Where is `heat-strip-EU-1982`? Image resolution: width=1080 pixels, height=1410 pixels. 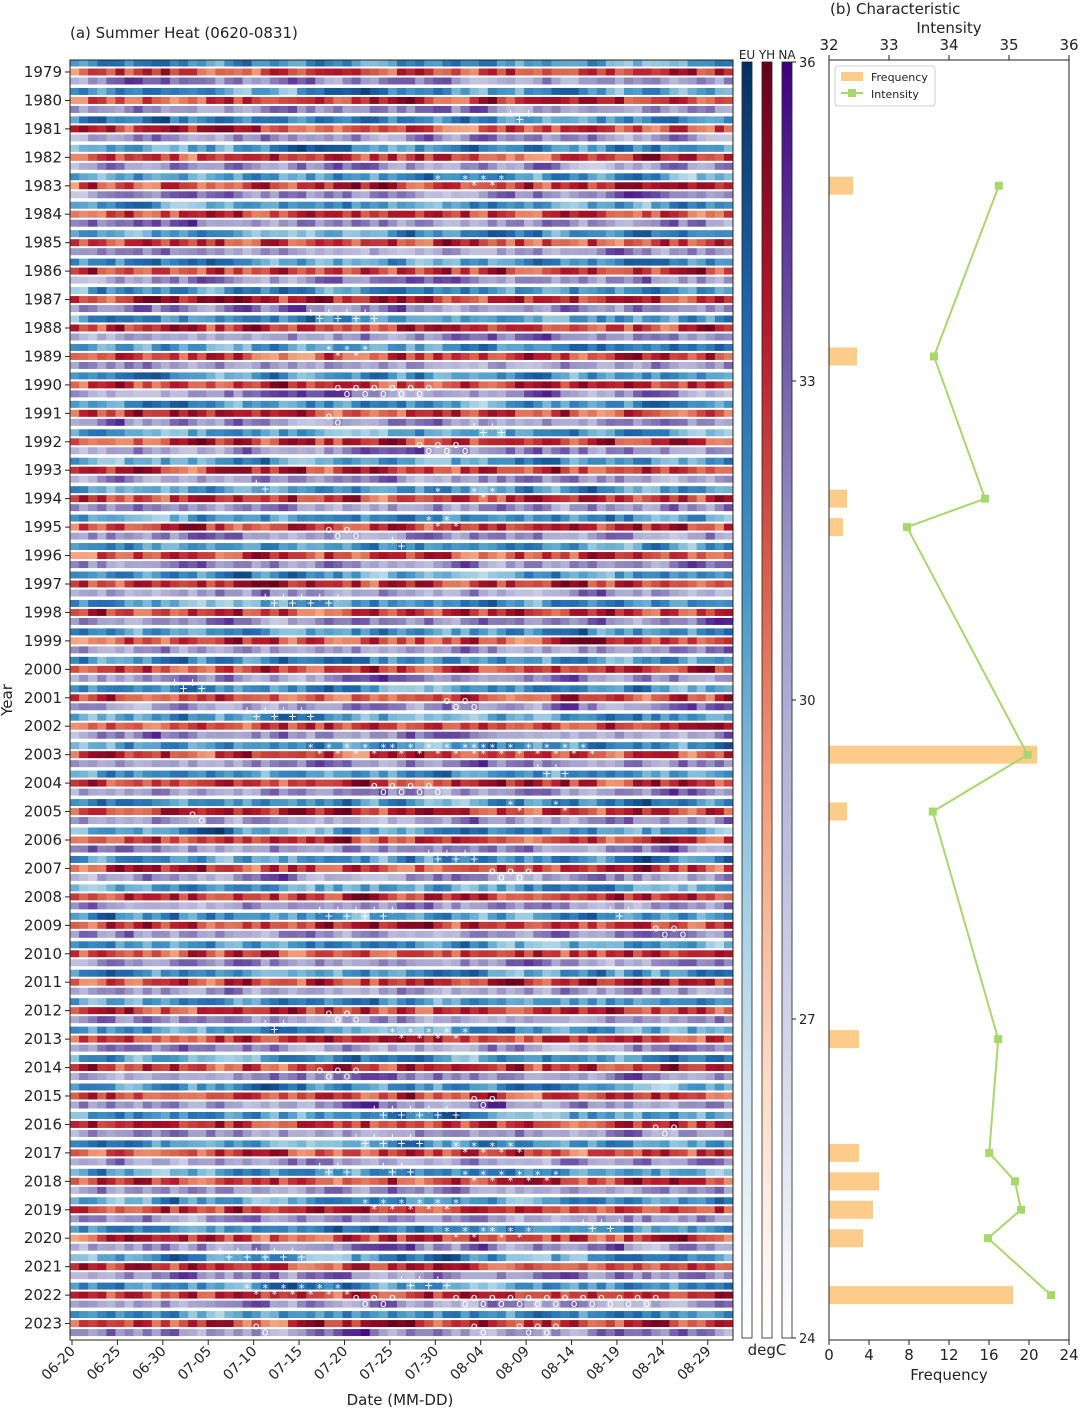 heat-strip-EU-1982 is located at coordinates (402, 148).